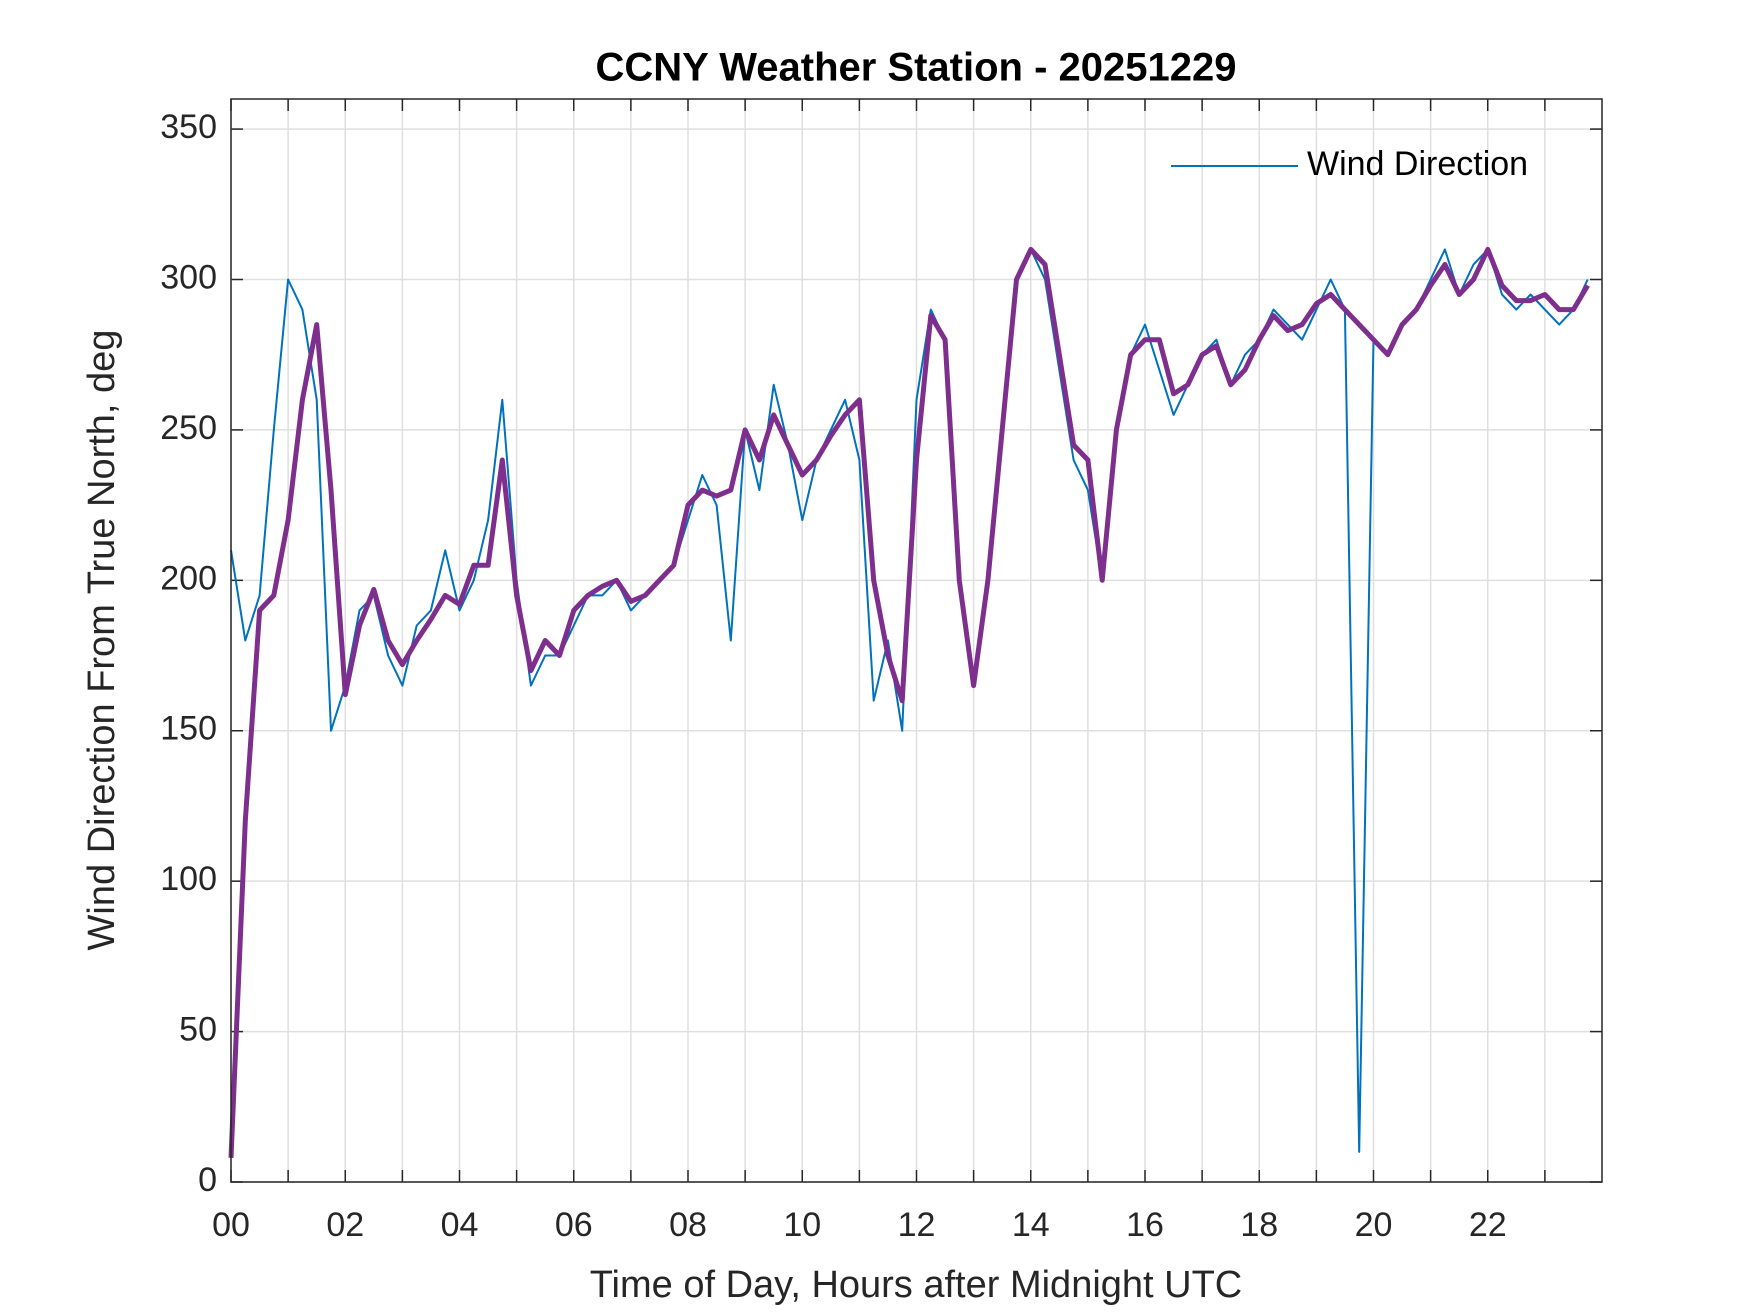 Image resolution: width=1750 pixels, height=1313 pixels. Describe the element at coordinates (1031, 1225) in the screenshot. I see `x-tick-label: 14` at that location.